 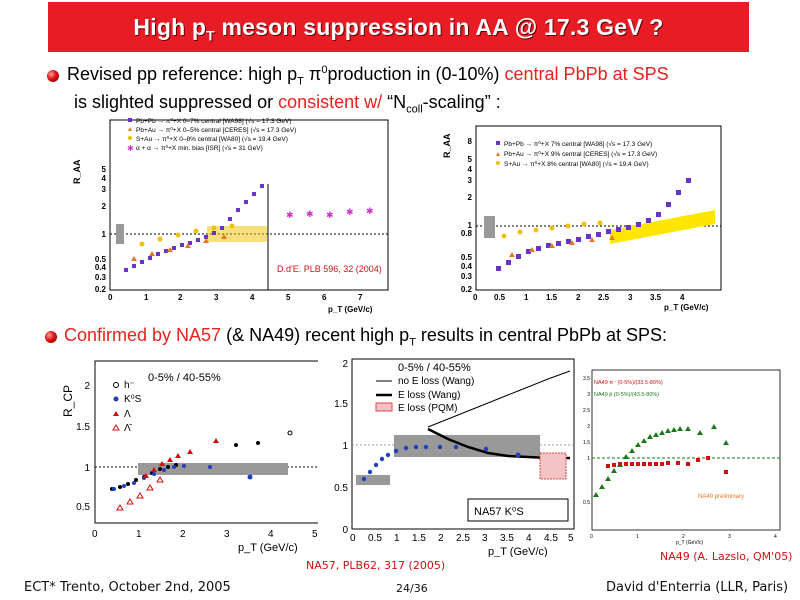 I want to click on x-ticks: 0 0.5 1 1.5 2 2.5 3 3.5 4, so click(x=579, y=297).